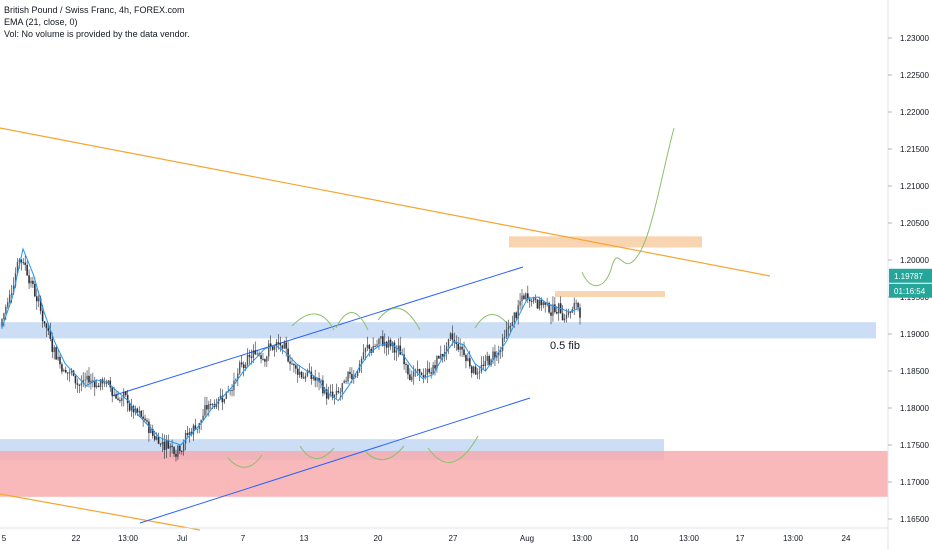  Describe the element at coordinates (914, 112) in the screenshot. I see `price-tick-label: 1.22000` at that location.